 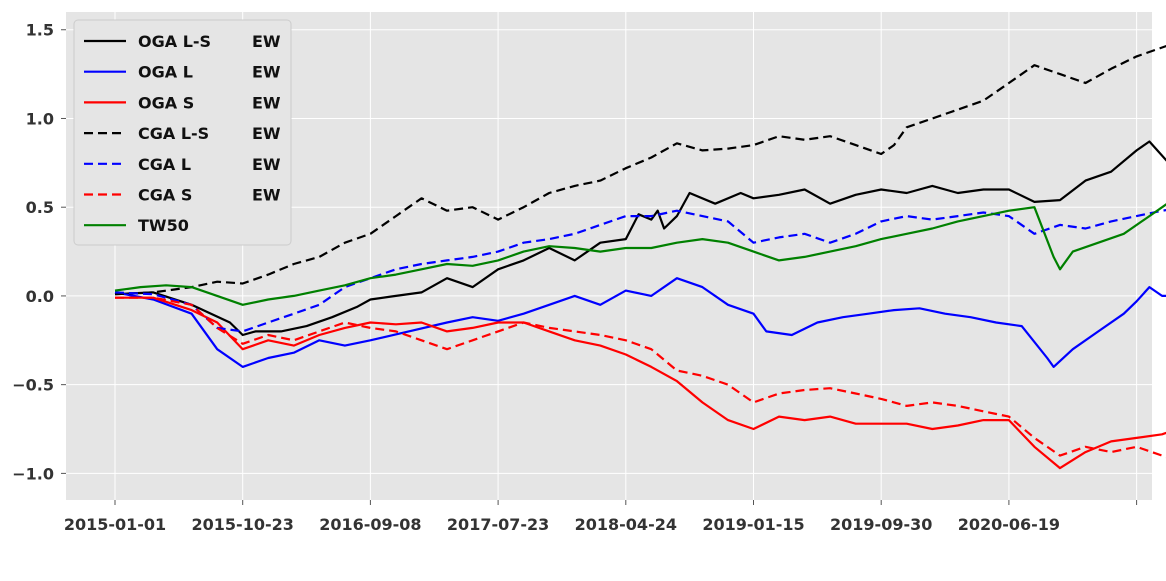 What do you see at coordinates (115, 524) in the screenshot?
I see `x-tick-label: 2015-01-01` at bounding box center [115, 524].